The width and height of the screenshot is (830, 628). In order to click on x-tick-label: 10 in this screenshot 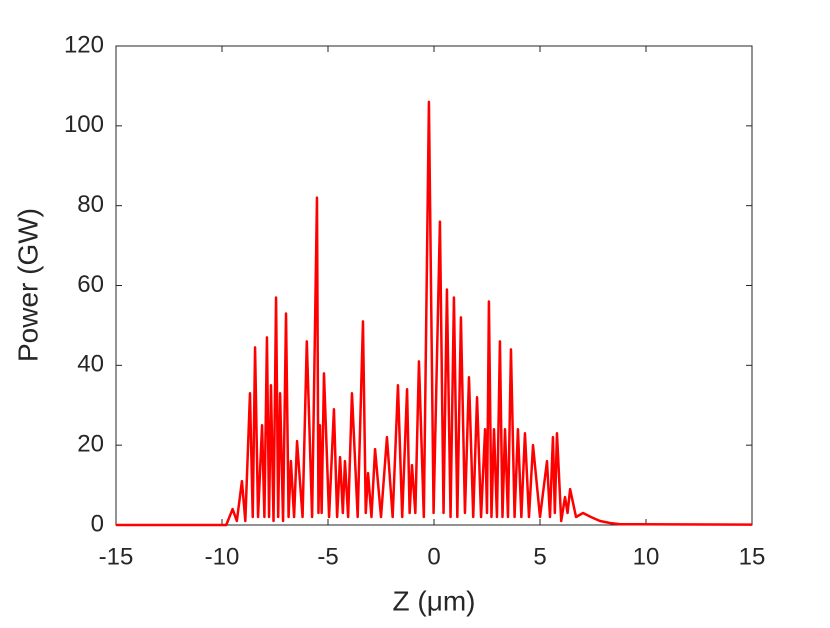, I will do `click(646, 556)`.